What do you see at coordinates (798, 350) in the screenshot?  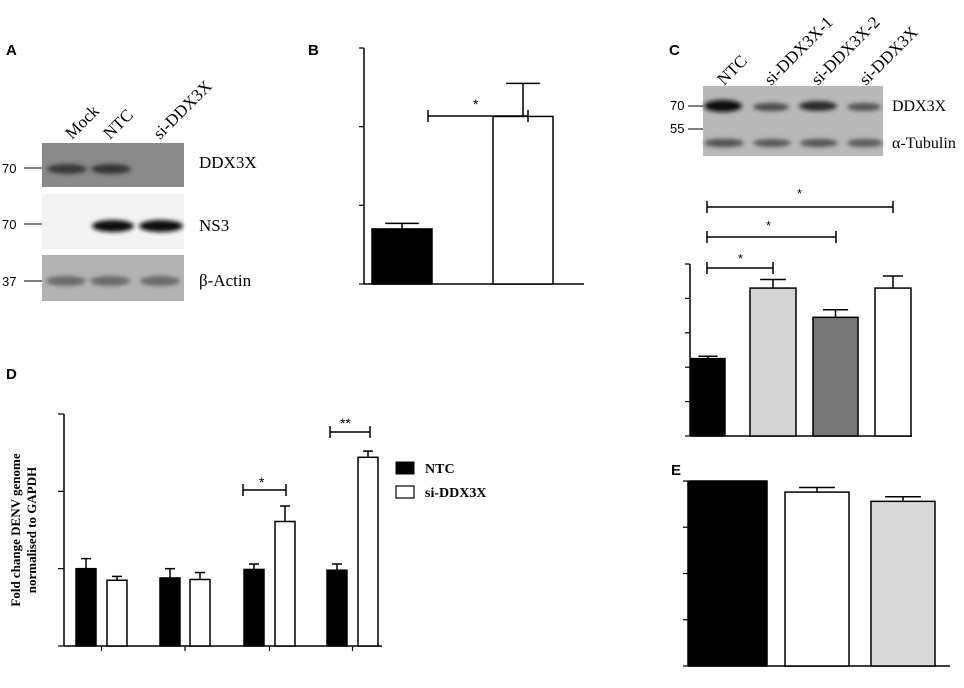 I see `chart-c` at bounding box center [798, 350].